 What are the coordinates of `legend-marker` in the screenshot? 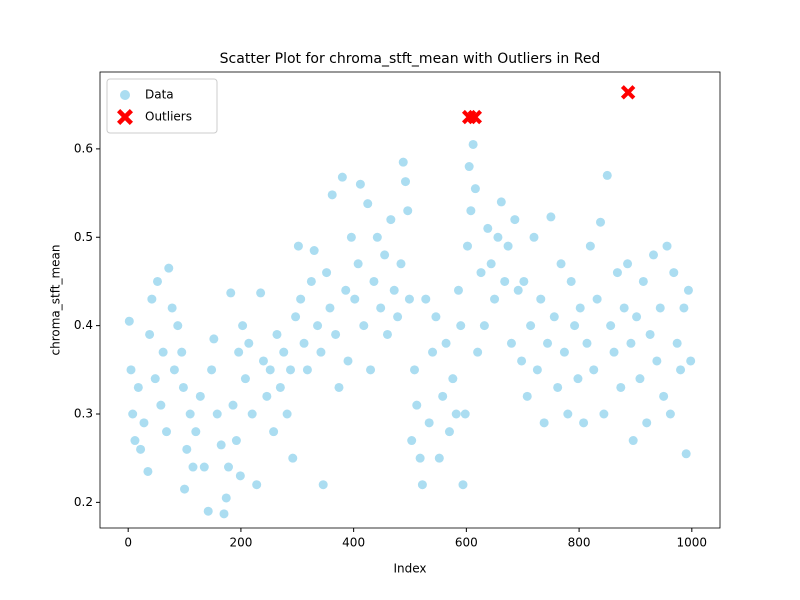 It's located at (125, 117).